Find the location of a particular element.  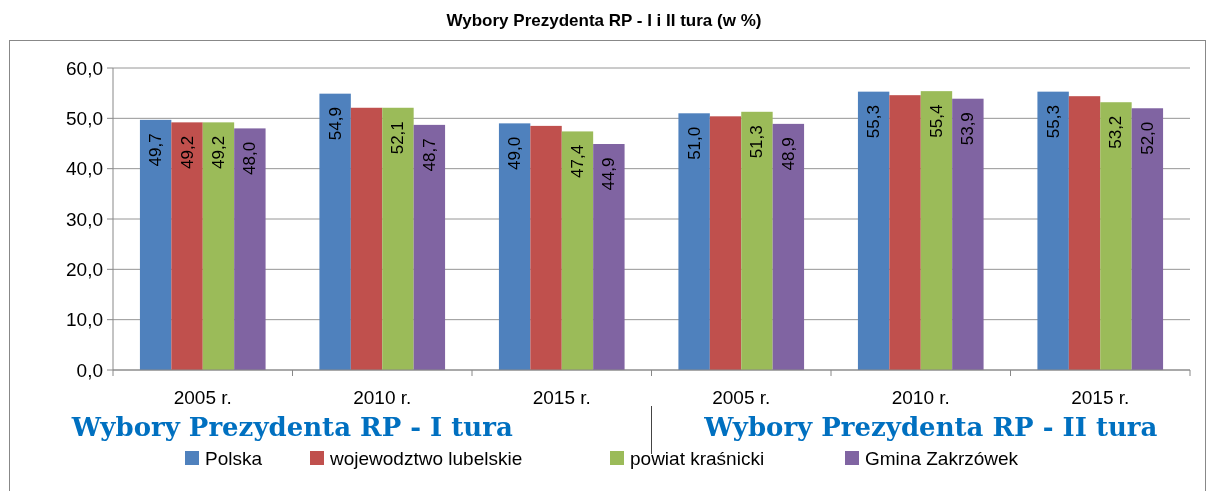

legend-label: Gmina Zakrzówek is located at coordinates (942, 458).